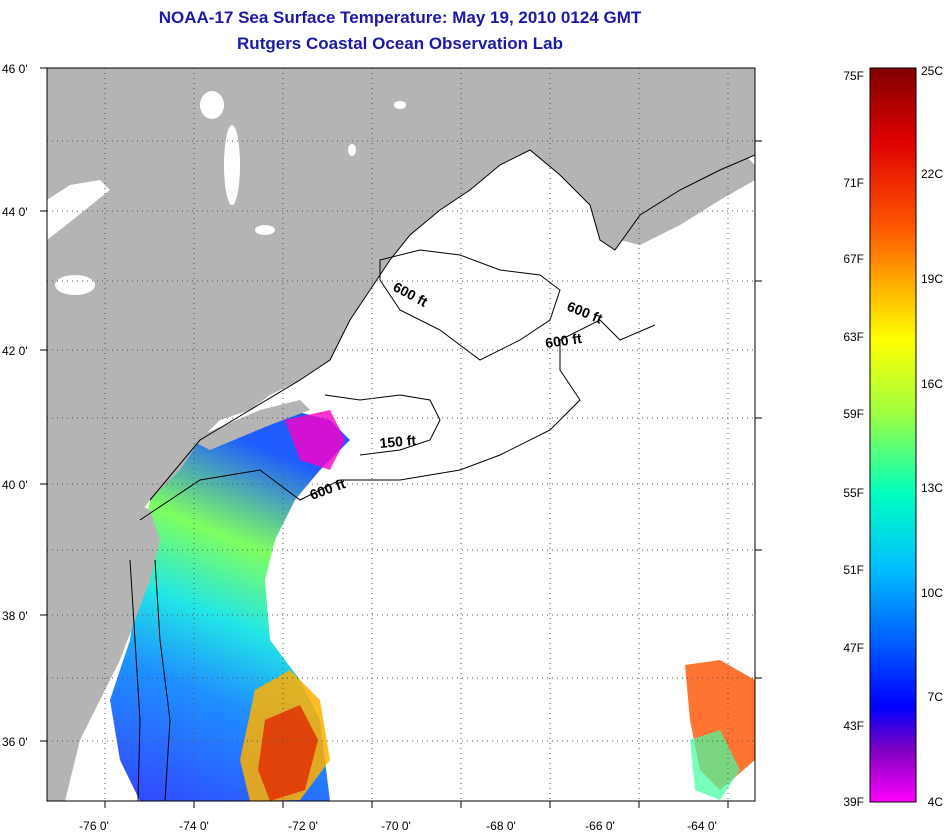  What do you see at coordinates (563, 340) in the screenshot?
I see `contour-label: 600 ft` at bounding box center [563, 340].